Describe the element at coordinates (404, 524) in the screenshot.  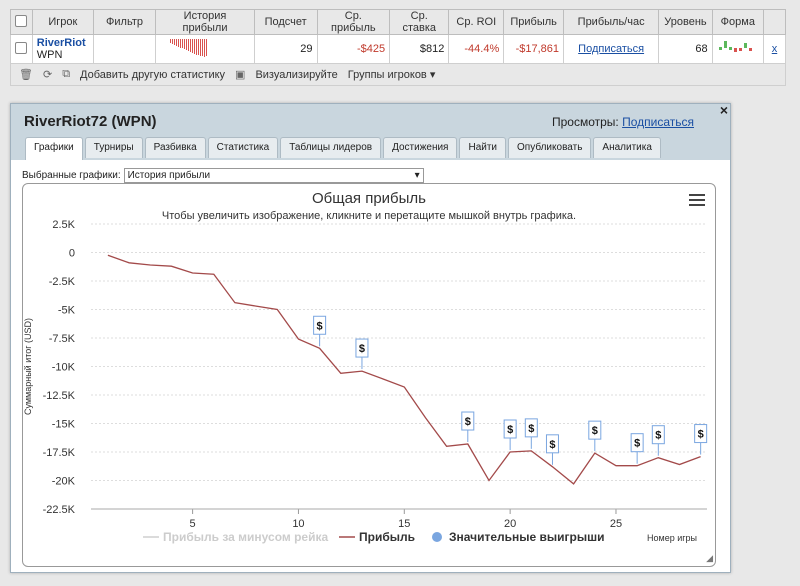
I see `x-tick-label: 15` at that location.